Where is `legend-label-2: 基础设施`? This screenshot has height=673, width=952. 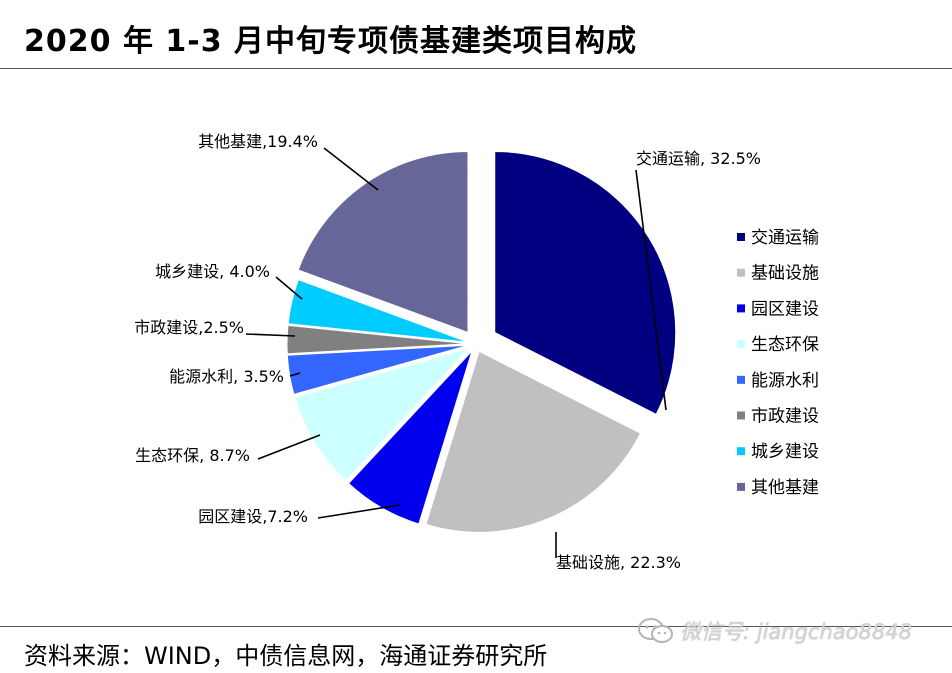
legend-label-2: 基础设施 is located at coordinates (785, 274).